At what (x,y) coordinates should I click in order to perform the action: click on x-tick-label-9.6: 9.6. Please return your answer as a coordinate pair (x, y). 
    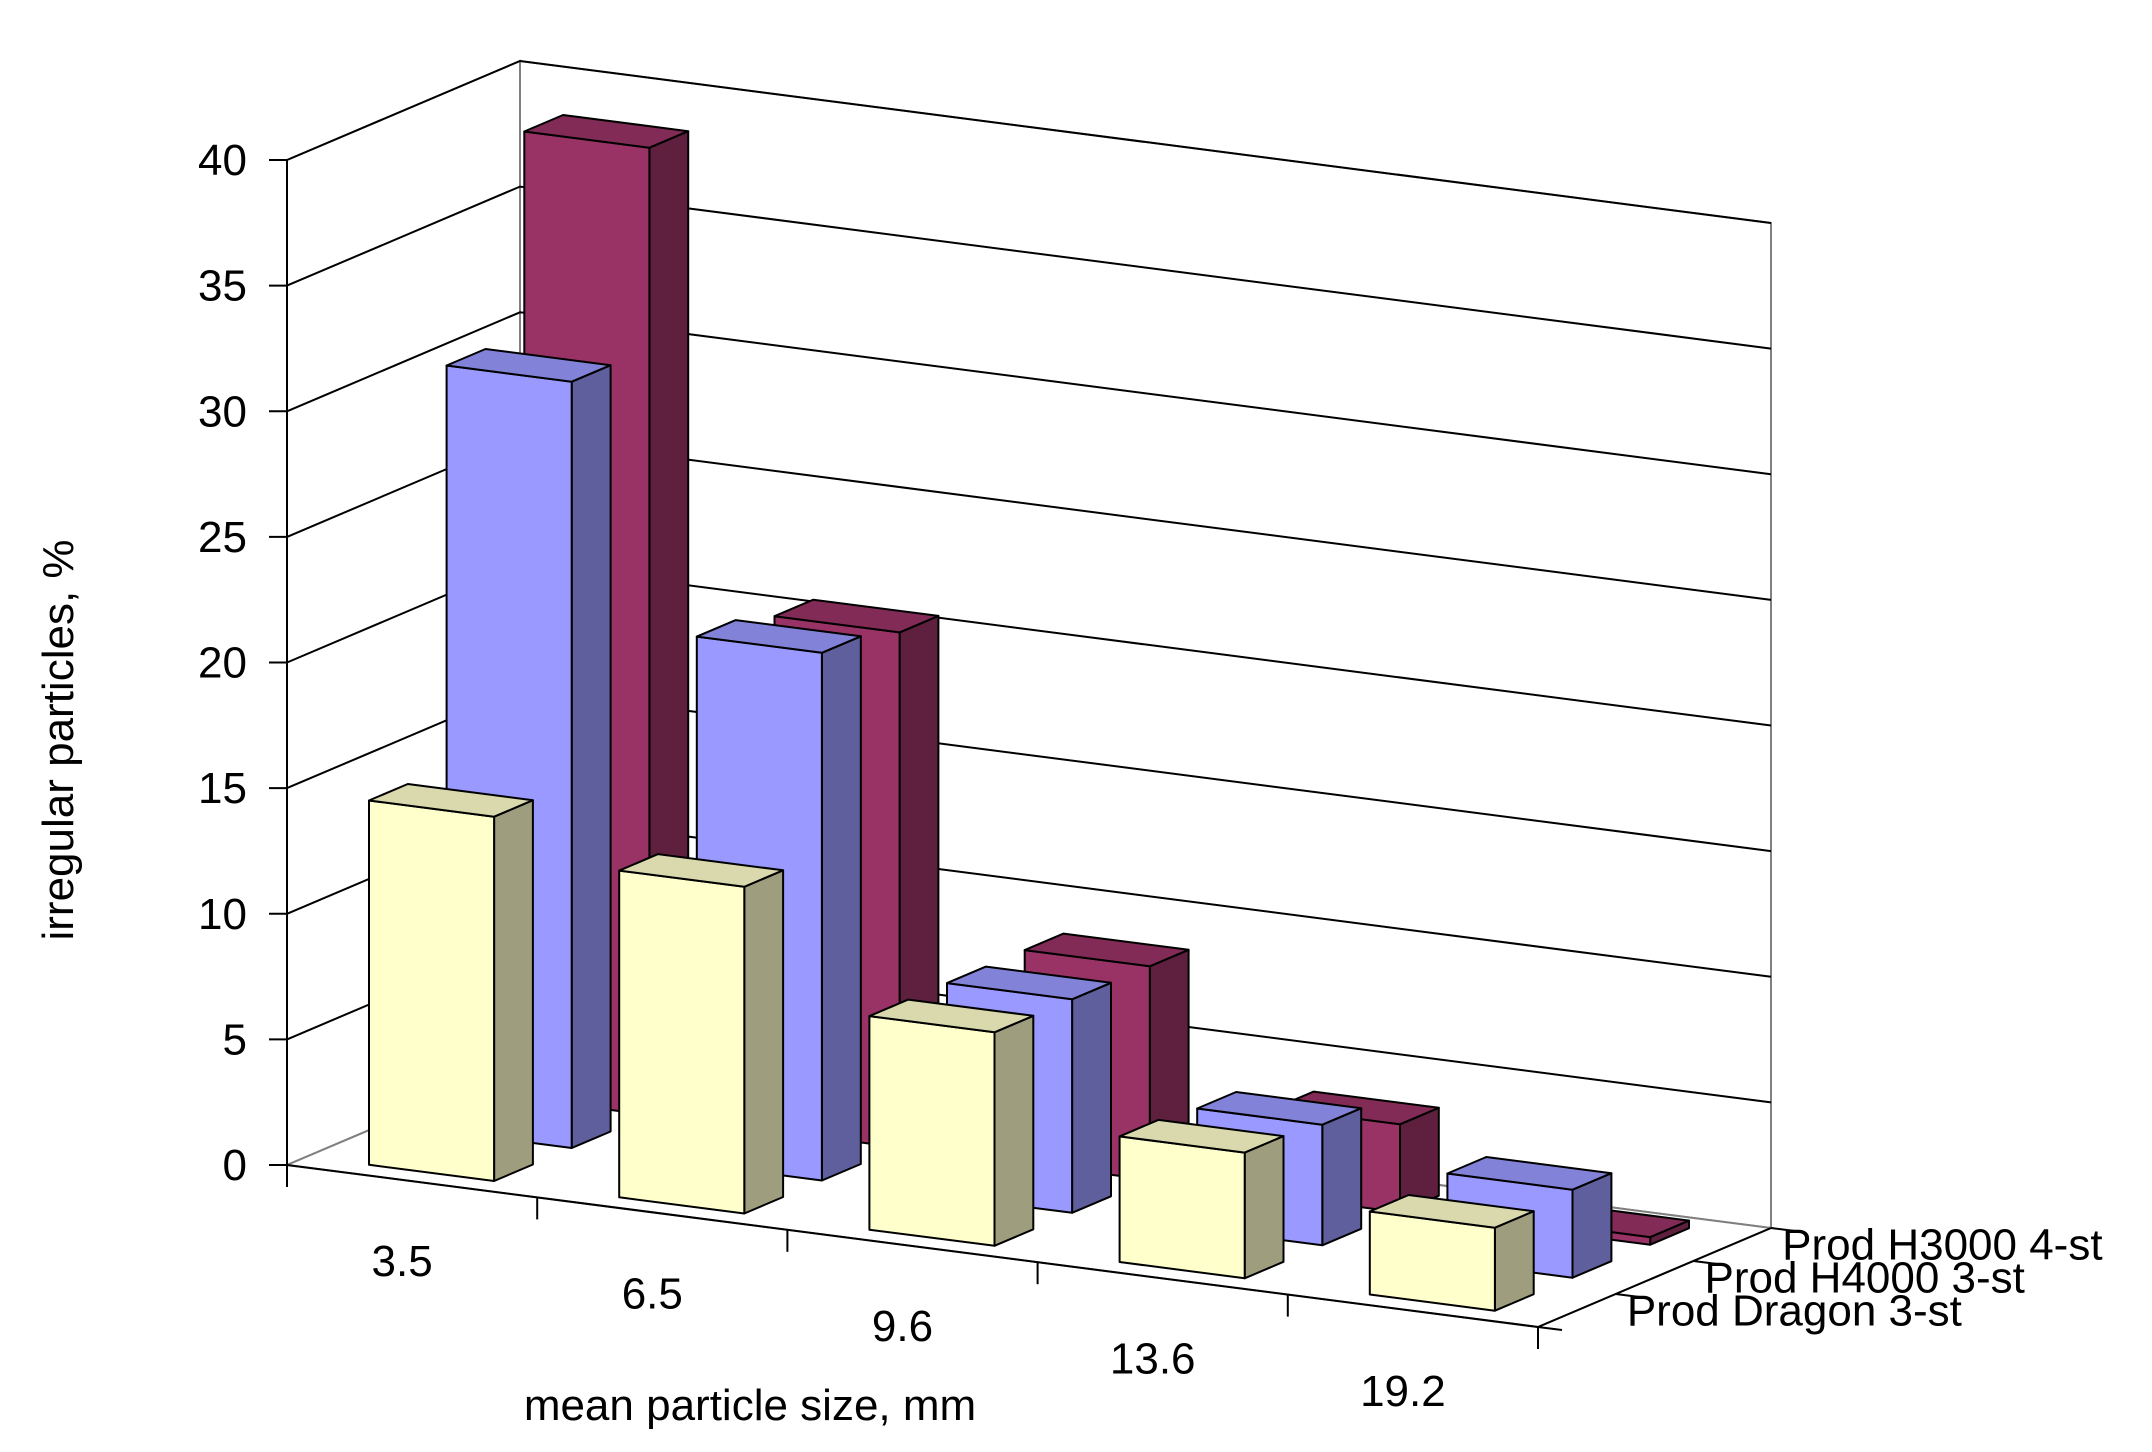
    Looking at the image, I should click on (902, 1326).